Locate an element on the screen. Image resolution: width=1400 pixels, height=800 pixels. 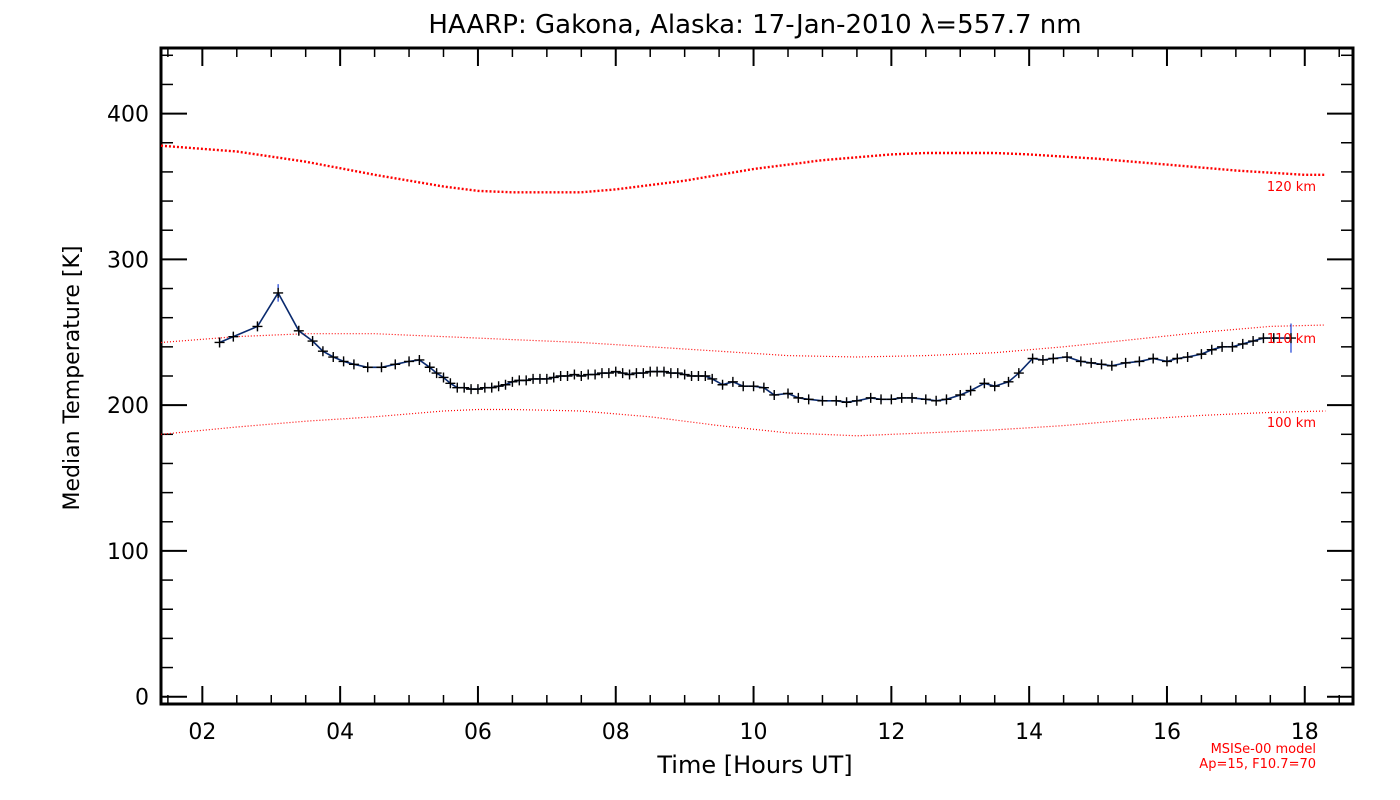
x-axis-label: Time [Hours UT] is located at coordinates (754, 765).